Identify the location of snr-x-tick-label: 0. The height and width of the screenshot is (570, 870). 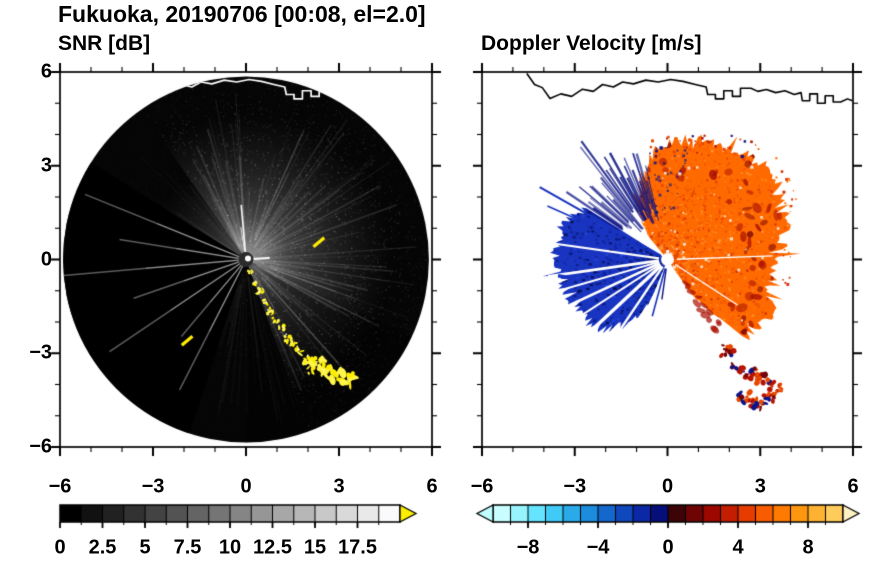
(246, 486).